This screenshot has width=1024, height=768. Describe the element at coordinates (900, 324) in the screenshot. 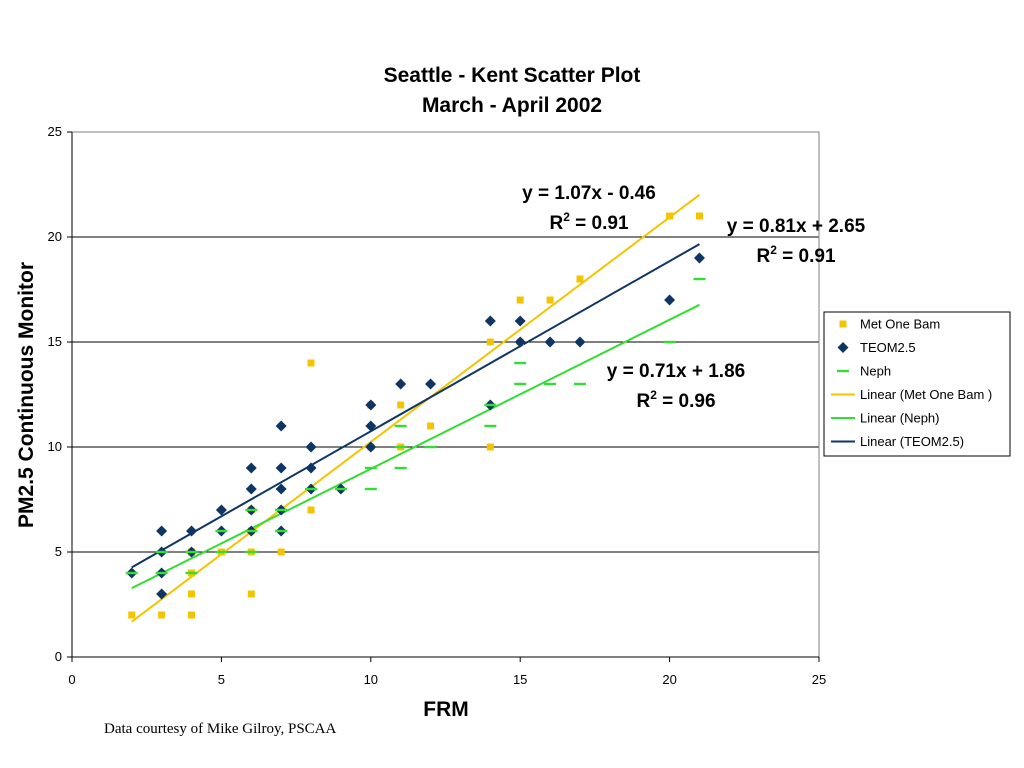

I see `legend-label: Met One Bam` at that location.